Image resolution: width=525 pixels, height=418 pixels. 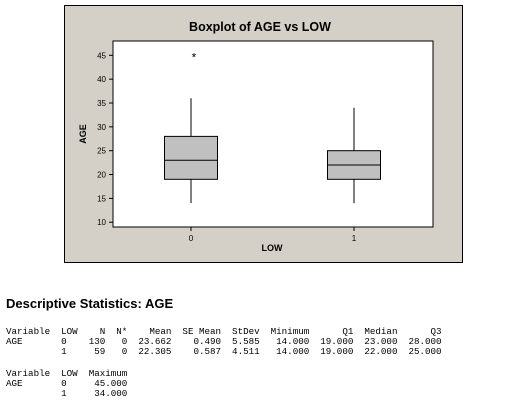 I want to click on x-tick-label: 0, so click(x=191, y=238).